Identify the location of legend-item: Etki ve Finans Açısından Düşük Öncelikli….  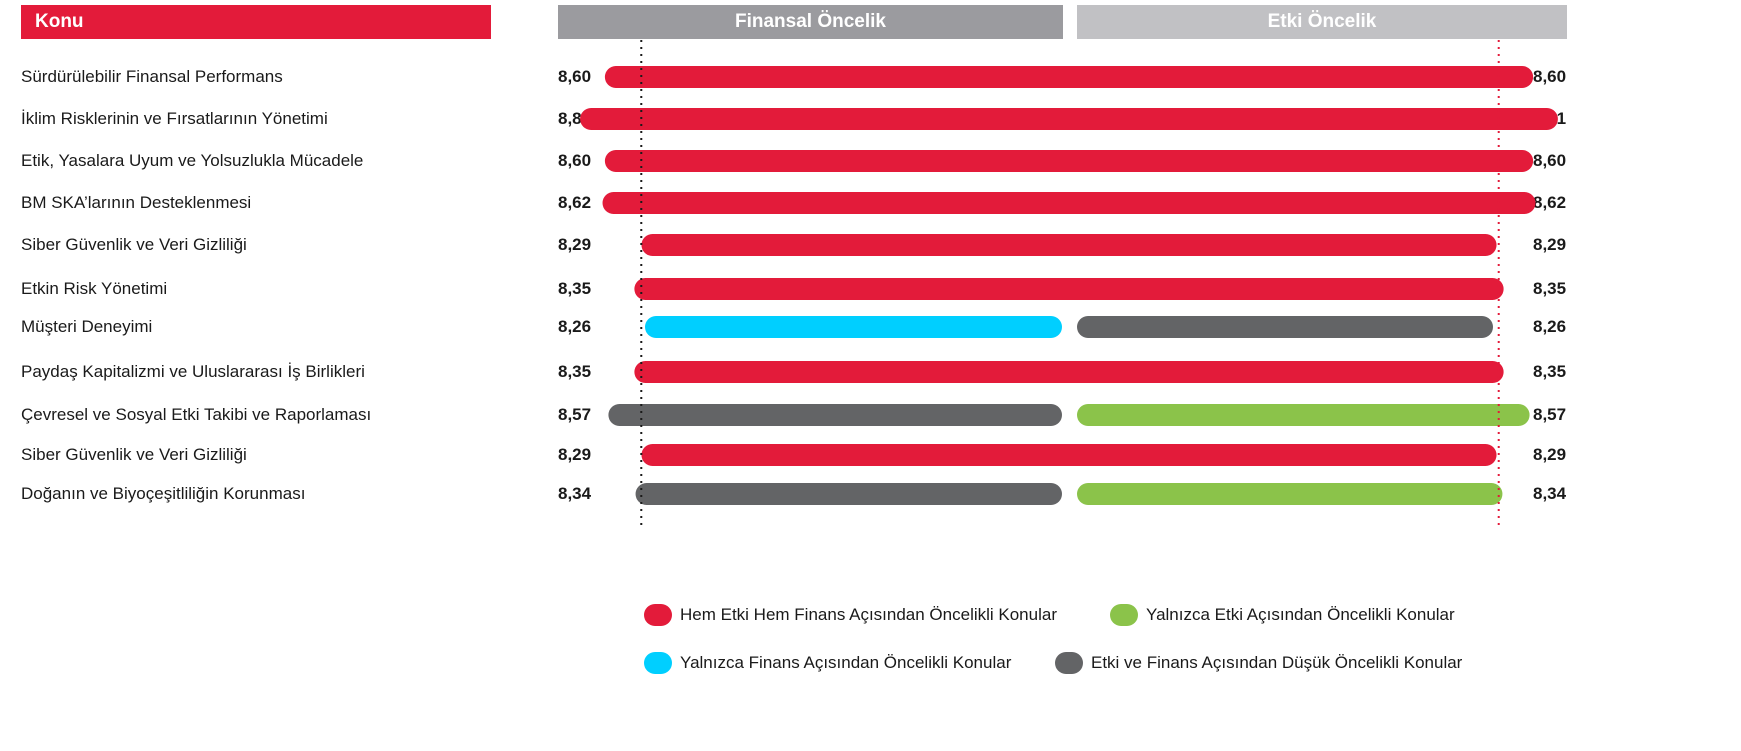
(1258, 663).